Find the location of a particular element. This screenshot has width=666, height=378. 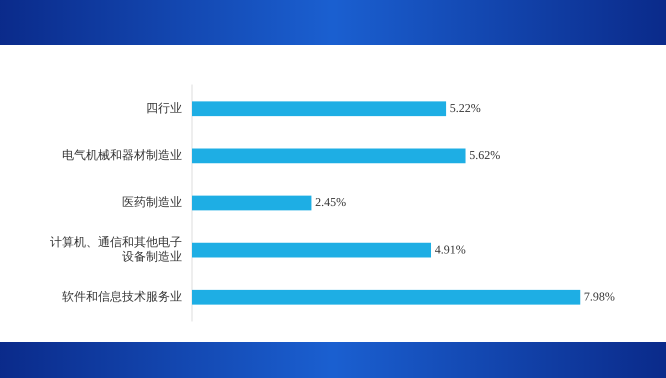

y-tick-label: 电气机械和器材制造业 is located at coordinates (122, 155).